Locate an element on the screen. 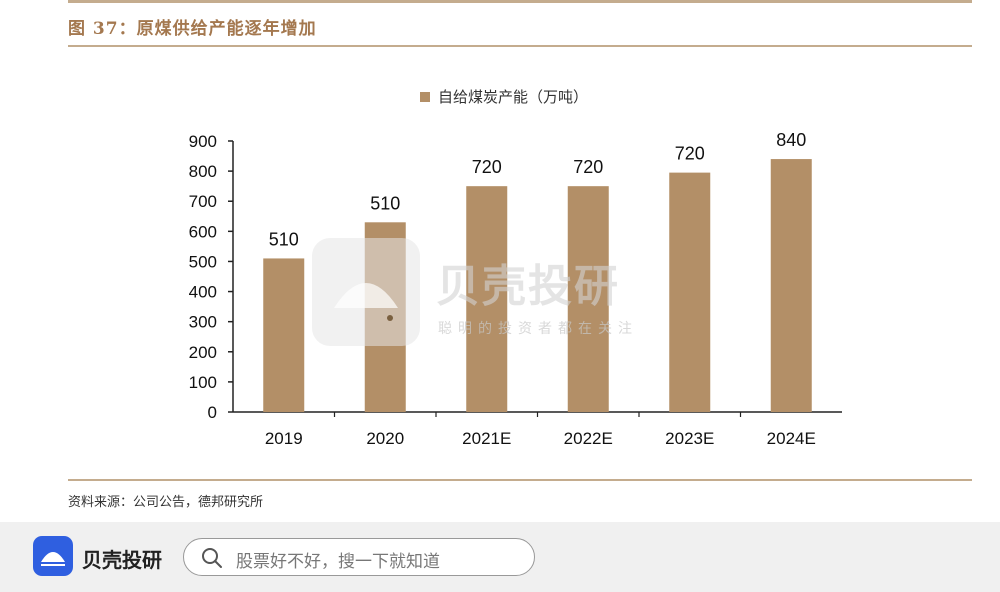 The width and height of the screenshot is (1000, 592). x-tick-label-2023E: 2023E is located at coordinates (689, 438).